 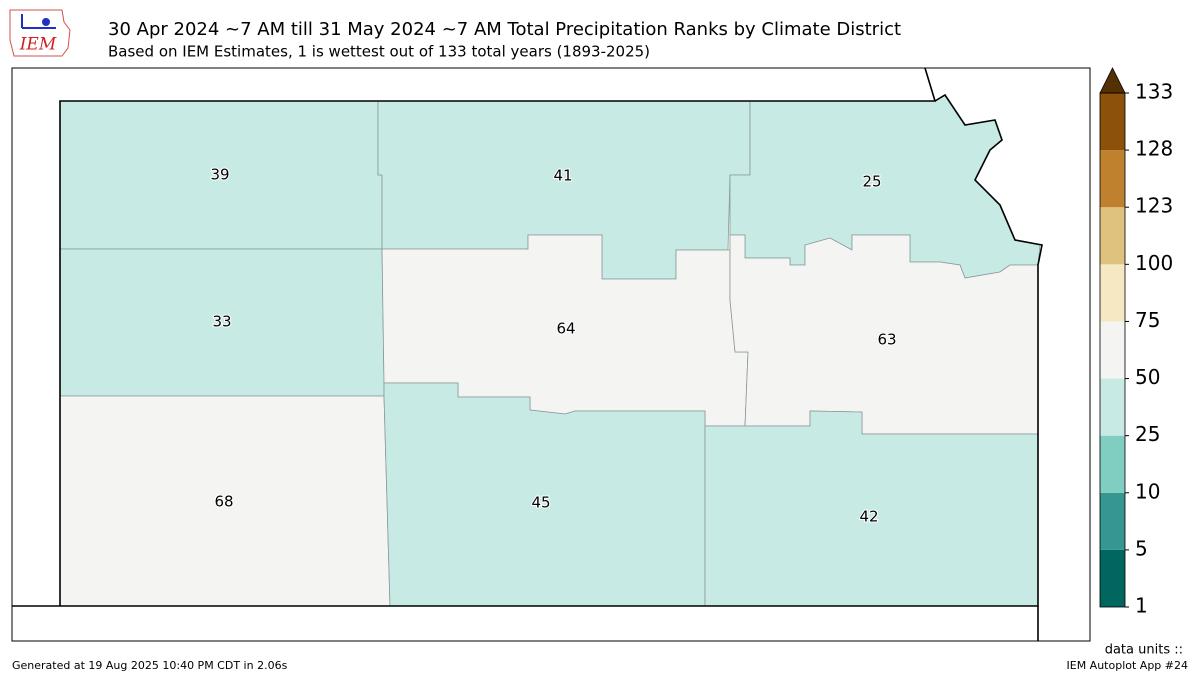 What do you see at coordinates (1154, 206) in the screenshot?
I see `colorbar-tick-label: 123` at bounding box center [1154, 206].